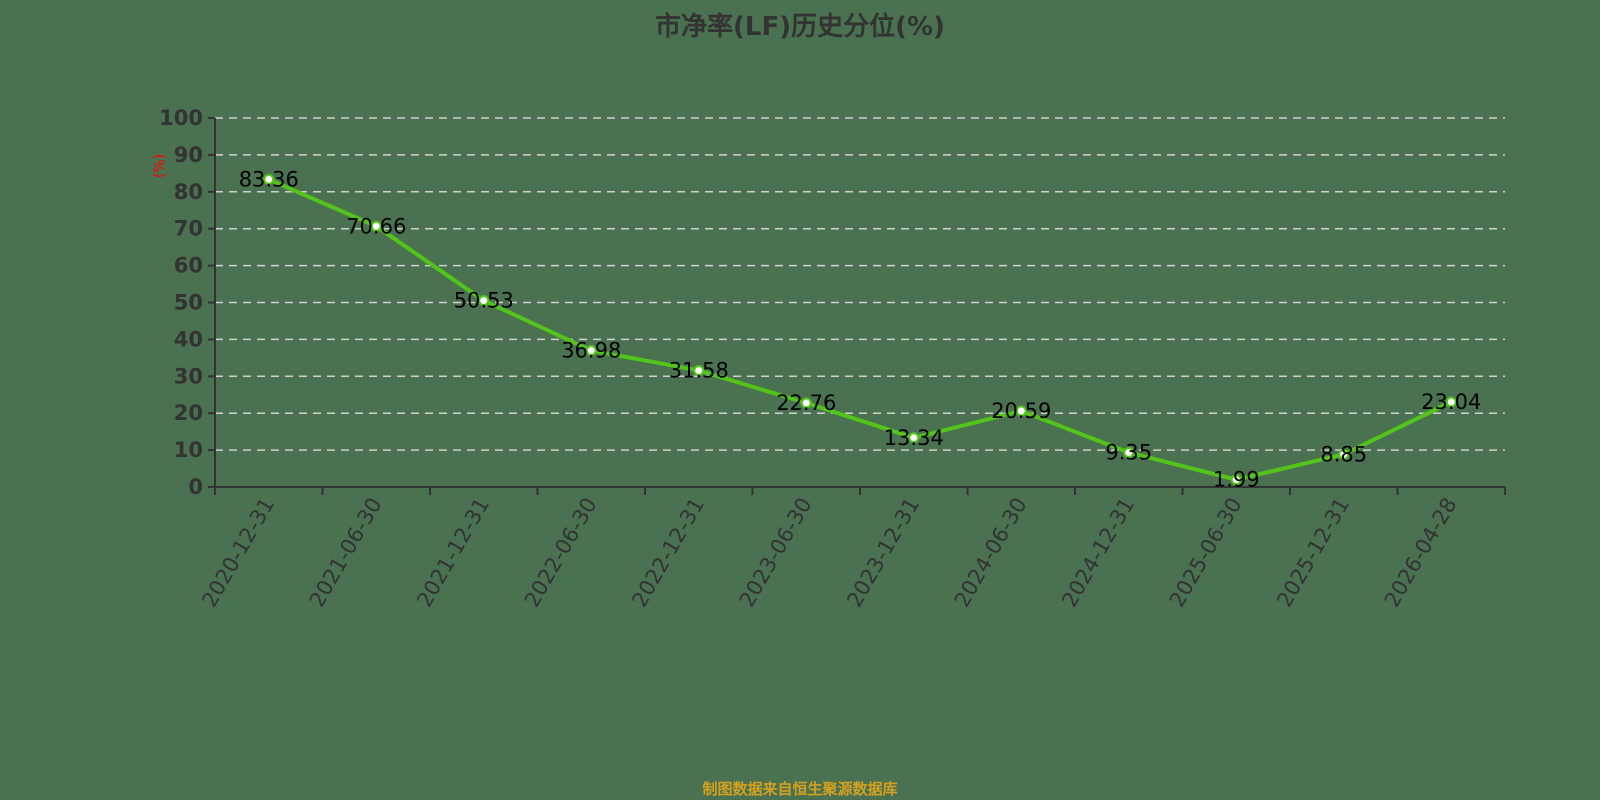 This screenshot has height=800, width=1600. Describe the element at coordinates (1098, 553) in the screenshot. I see `x-tick-label: 2024-12-31` at that location.